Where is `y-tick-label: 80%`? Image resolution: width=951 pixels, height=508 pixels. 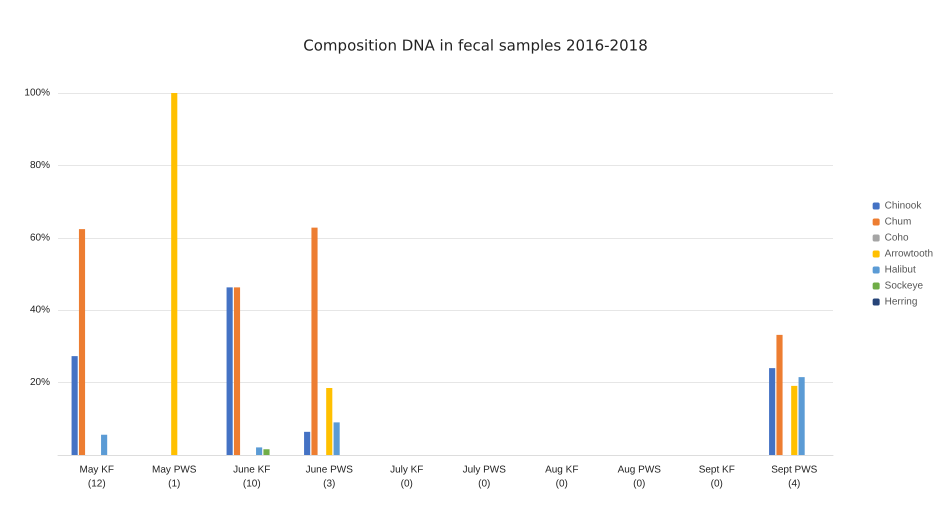 y-tick-label: 80% is located at coordinates (40, 165).